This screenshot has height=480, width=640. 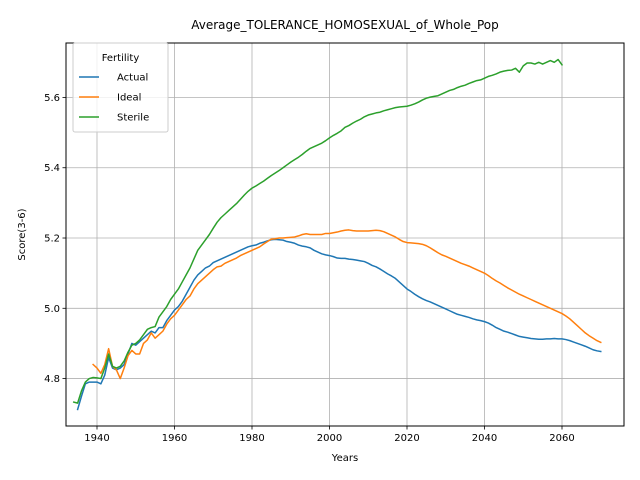 I want to click on legend-label-ideal: Ideal, so click(x=129, y=98).